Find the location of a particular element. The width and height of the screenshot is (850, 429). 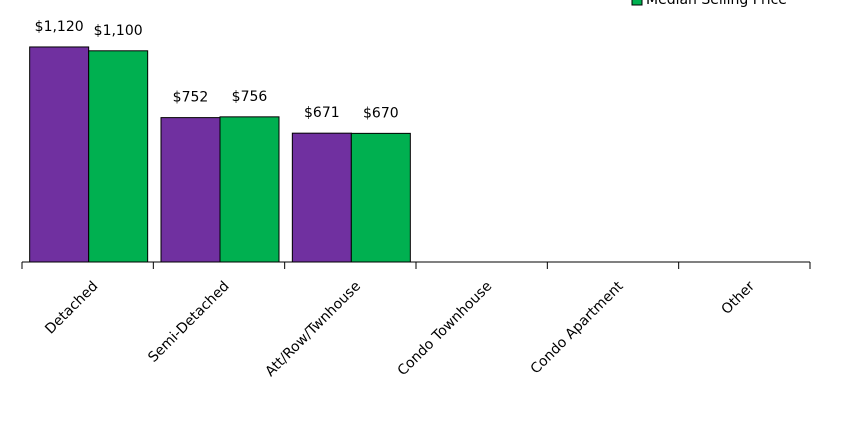

value-label: $670 is located at coordinates (381, 113).